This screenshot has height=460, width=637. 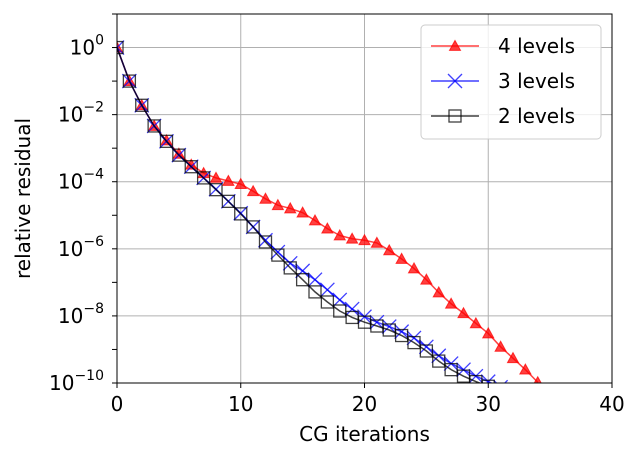 I want to click on legend-item: 3 levels, so click(x=503, y=81).